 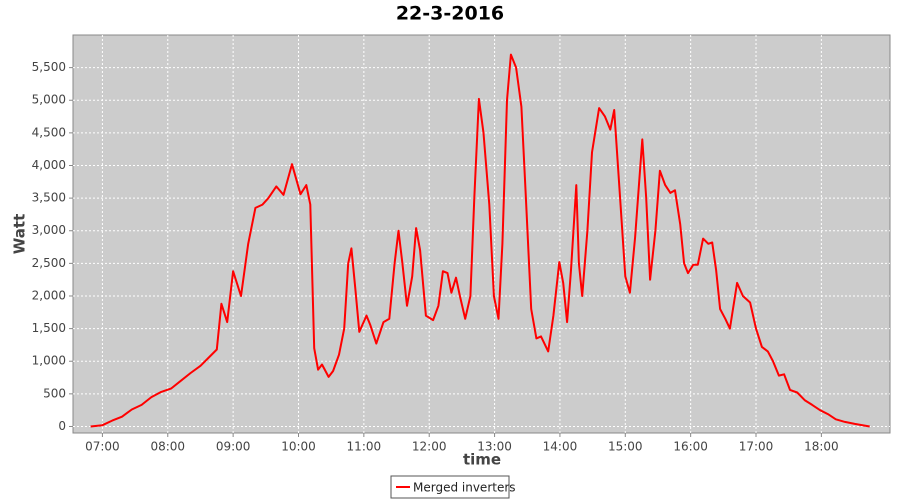 What do you see at coordinates (49, 67) in the screenshot?
I see `y-tick-label: 5,500` at bounding box center [49, 67].